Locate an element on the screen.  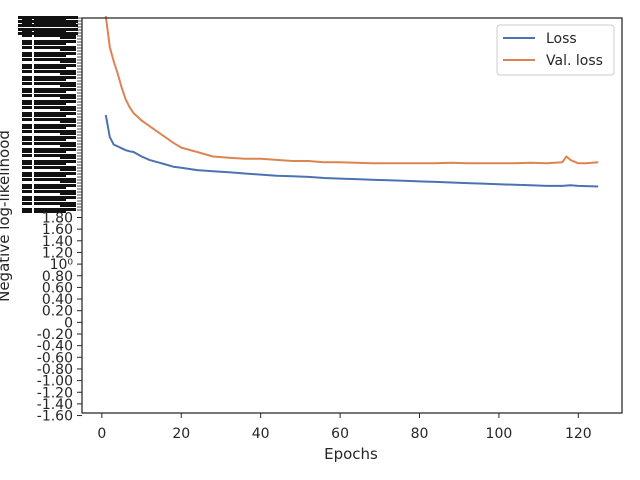
x-tick-label: 100 is located at coordinates (499, 434).